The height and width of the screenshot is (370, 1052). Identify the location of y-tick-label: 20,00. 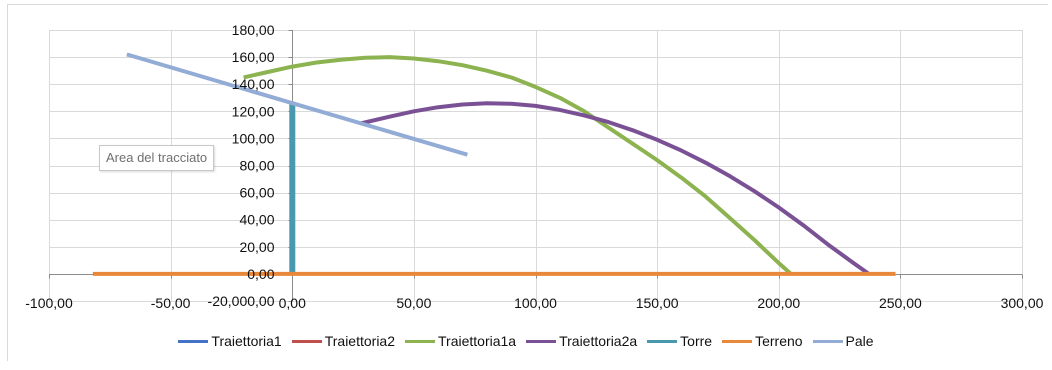
(256, 247).